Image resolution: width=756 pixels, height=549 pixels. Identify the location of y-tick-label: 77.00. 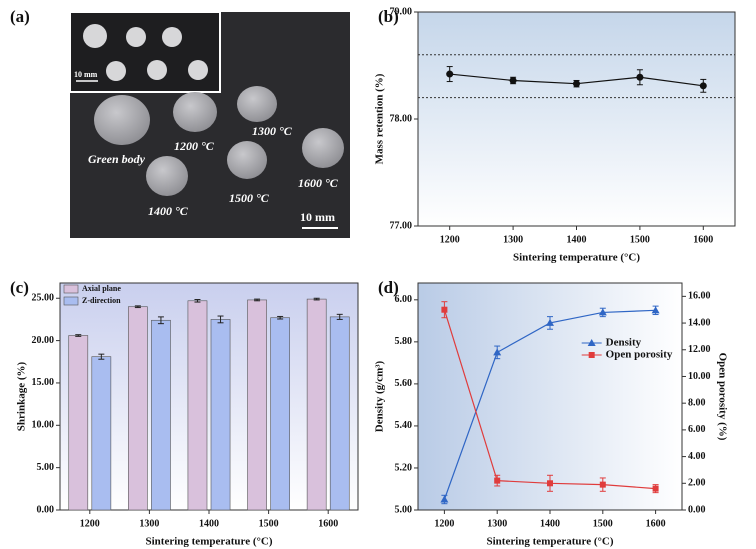
(401, 225).